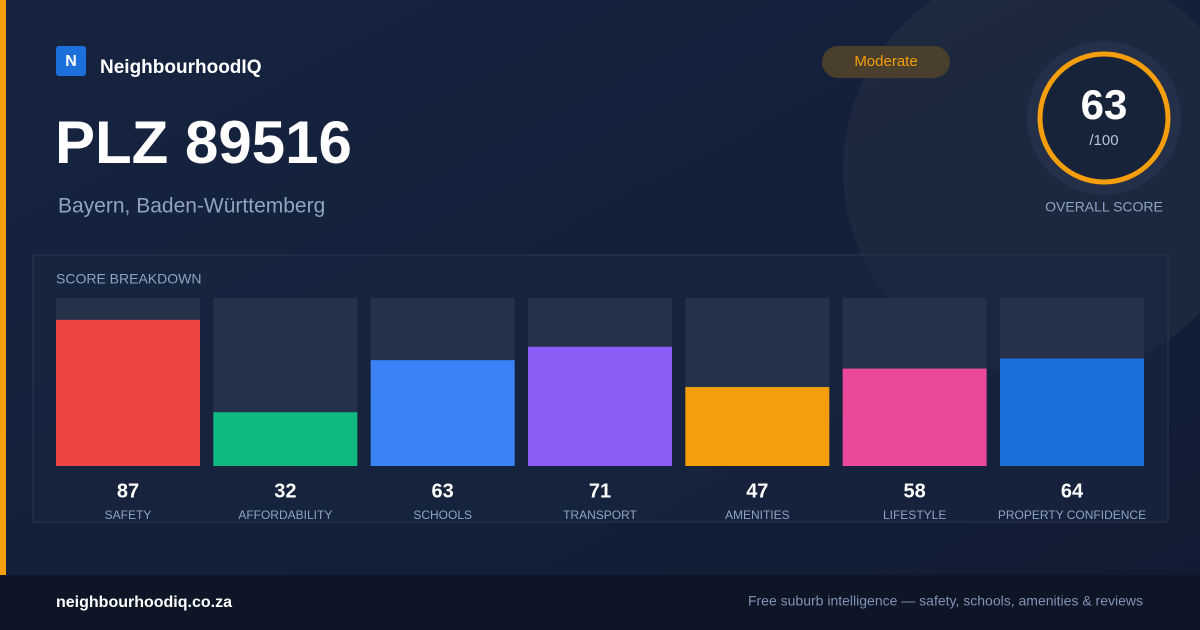  I want to click on subtitle: Bayern, Baden-Württemberg, so click(191, 206).